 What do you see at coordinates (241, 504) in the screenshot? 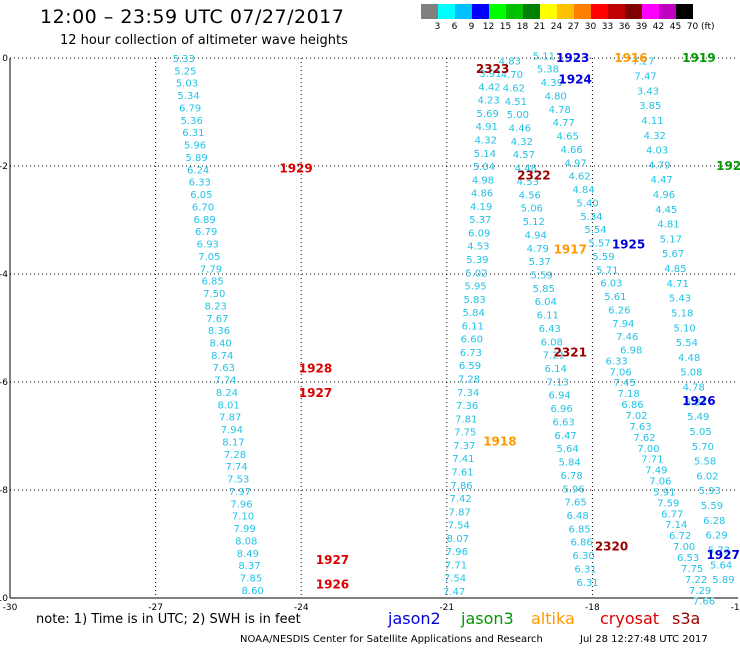
I see `swh-point: 7.96` at bounding box center [241, 504].